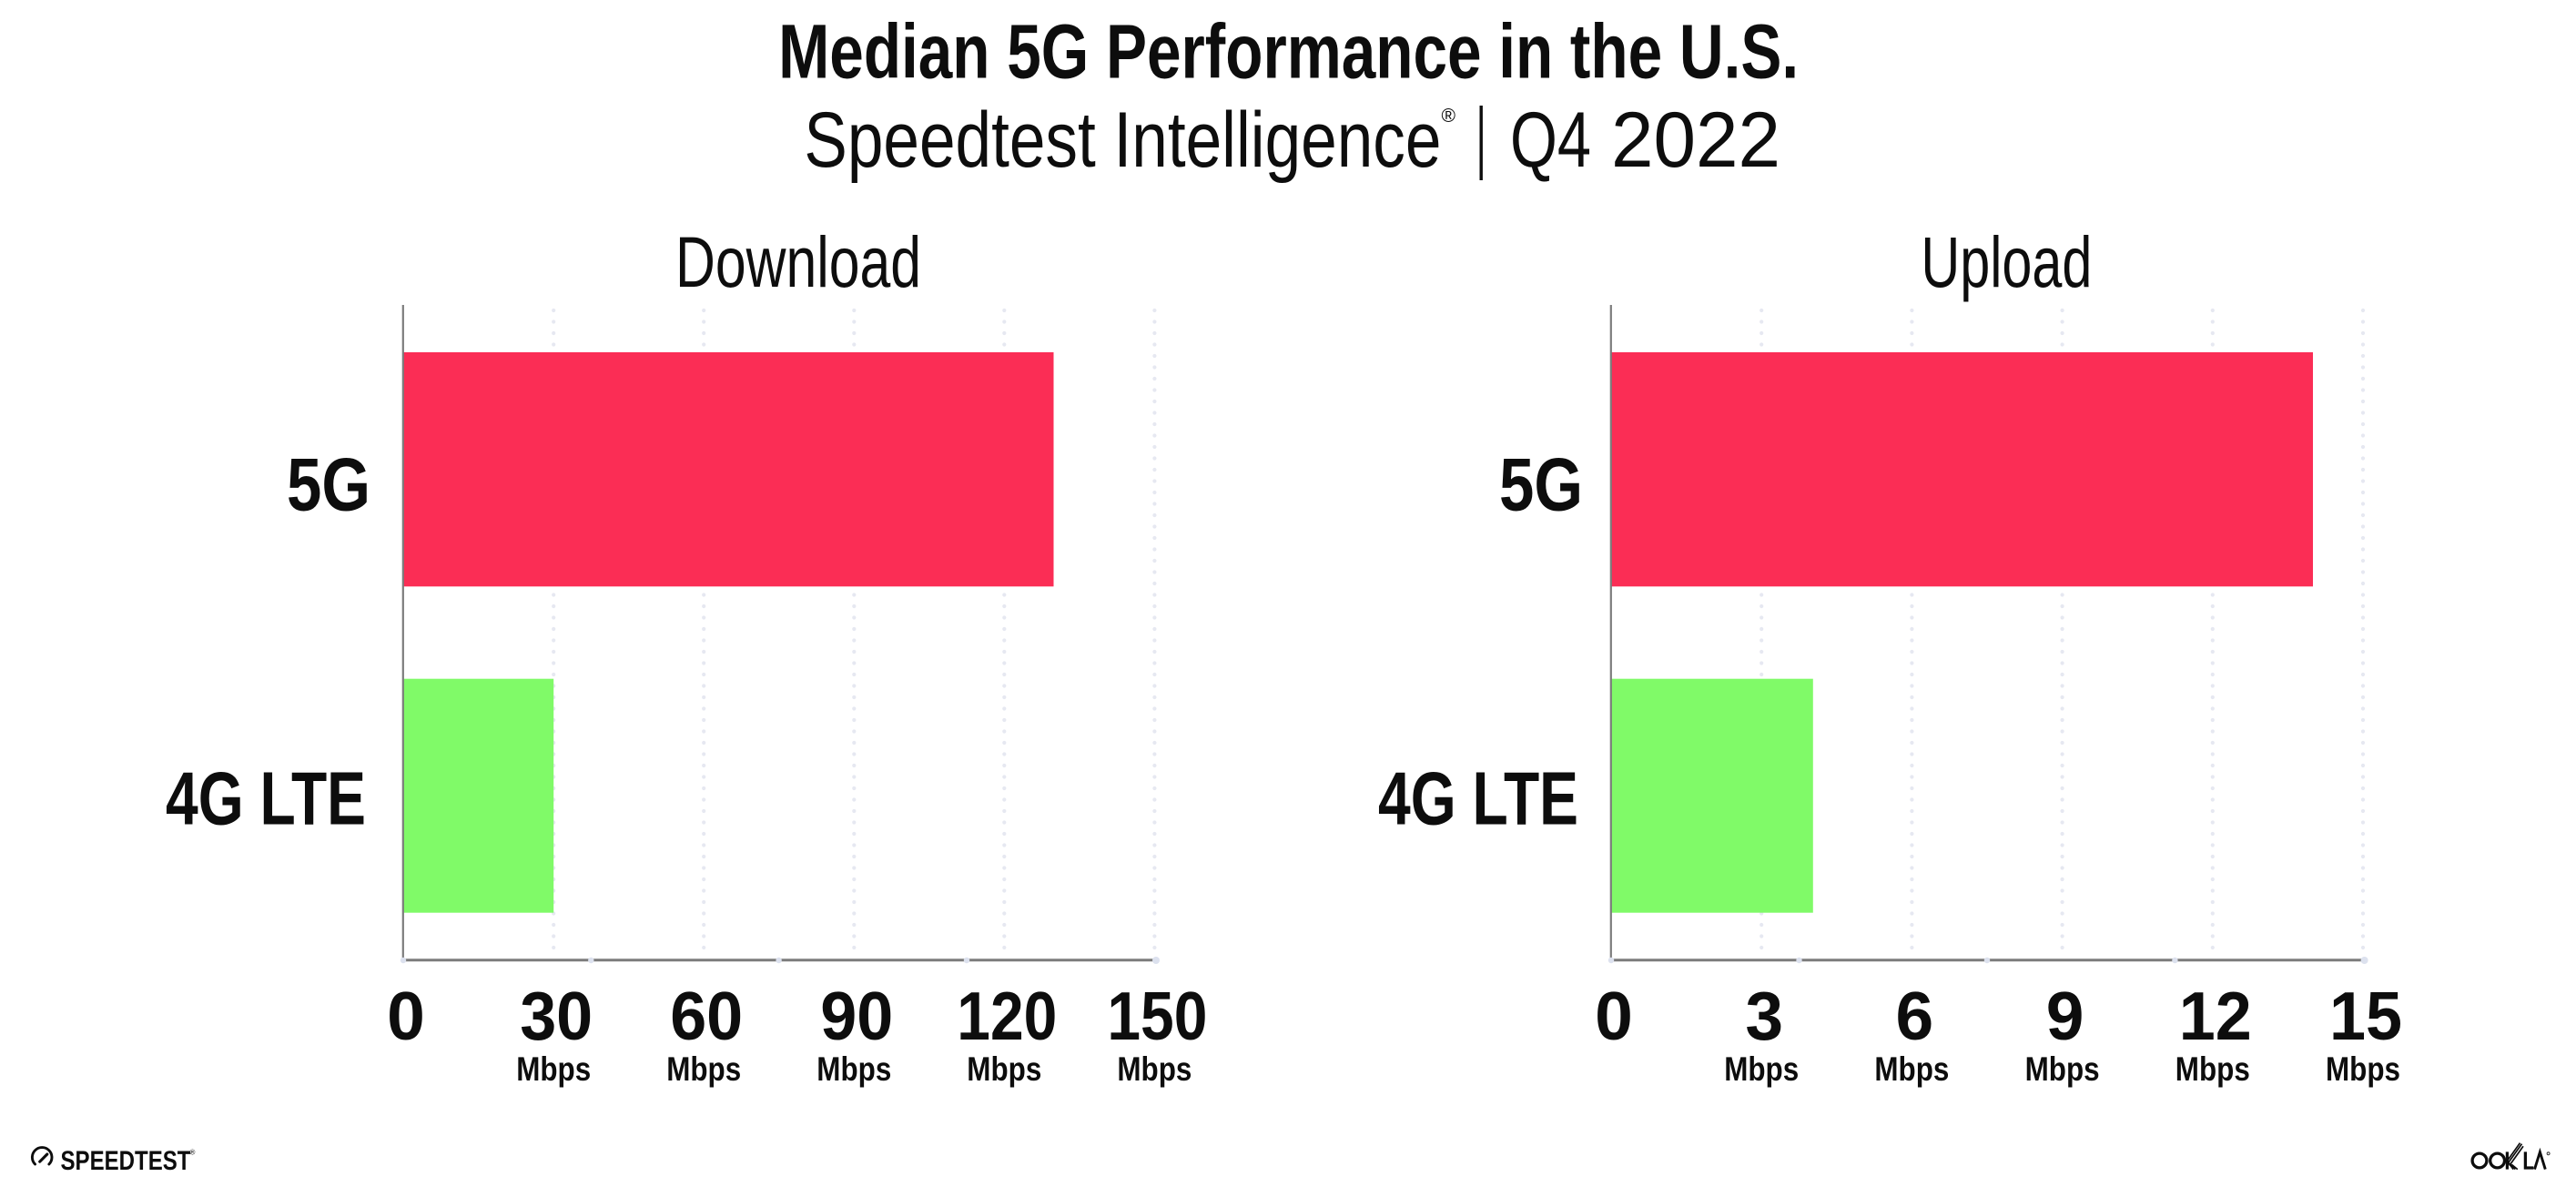  What do you see at coordinates (1007, 1016) in the screenshot?
I see `svg-text: 120` at bounding box center [1007, 1016].